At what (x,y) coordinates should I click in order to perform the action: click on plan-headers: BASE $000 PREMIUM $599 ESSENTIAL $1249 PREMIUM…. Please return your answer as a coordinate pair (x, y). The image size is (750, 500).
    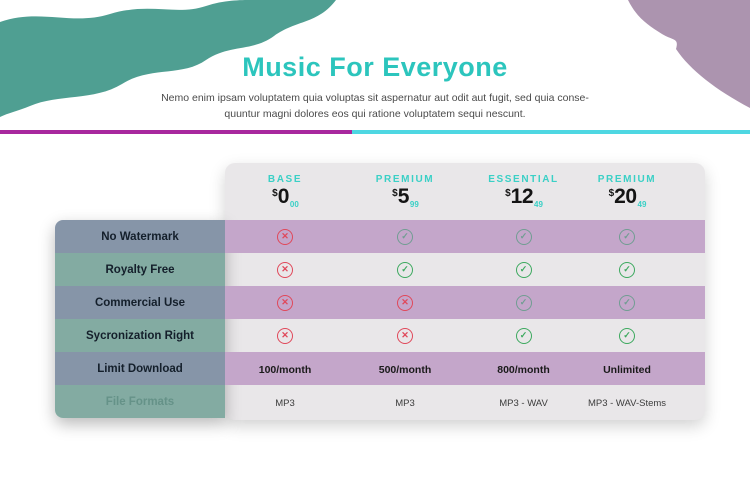
    Looking at the image, I should click on (465, 191).